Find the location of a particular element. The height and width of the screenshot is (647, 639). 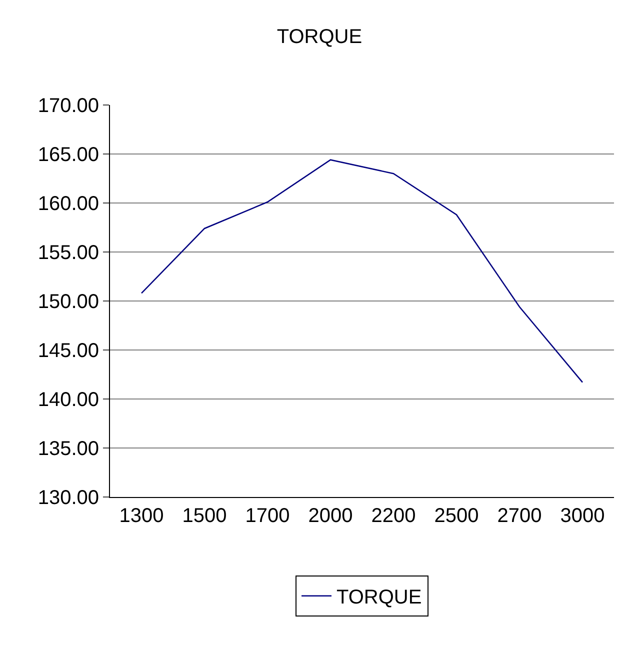

y-tick-label: 130.00 is located at coordinates (68, 498).